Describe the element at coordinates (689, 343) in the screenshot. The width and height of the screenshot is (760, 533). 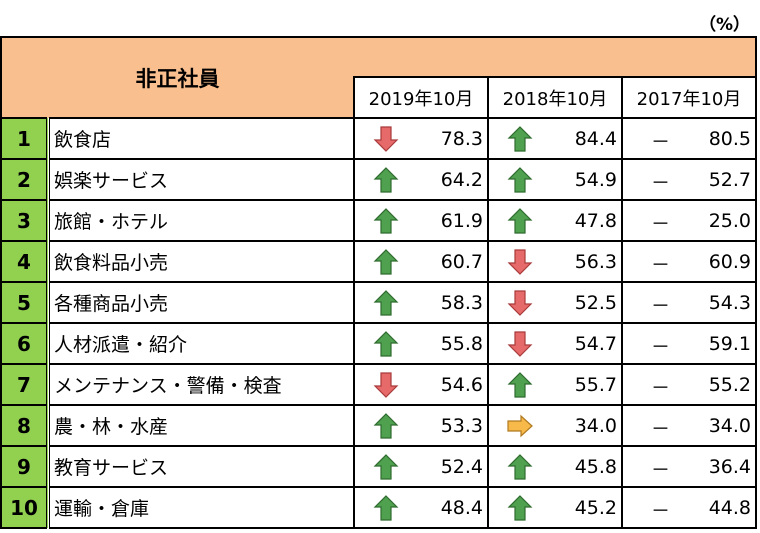
I see `value-2017: － 59.1` at that location.